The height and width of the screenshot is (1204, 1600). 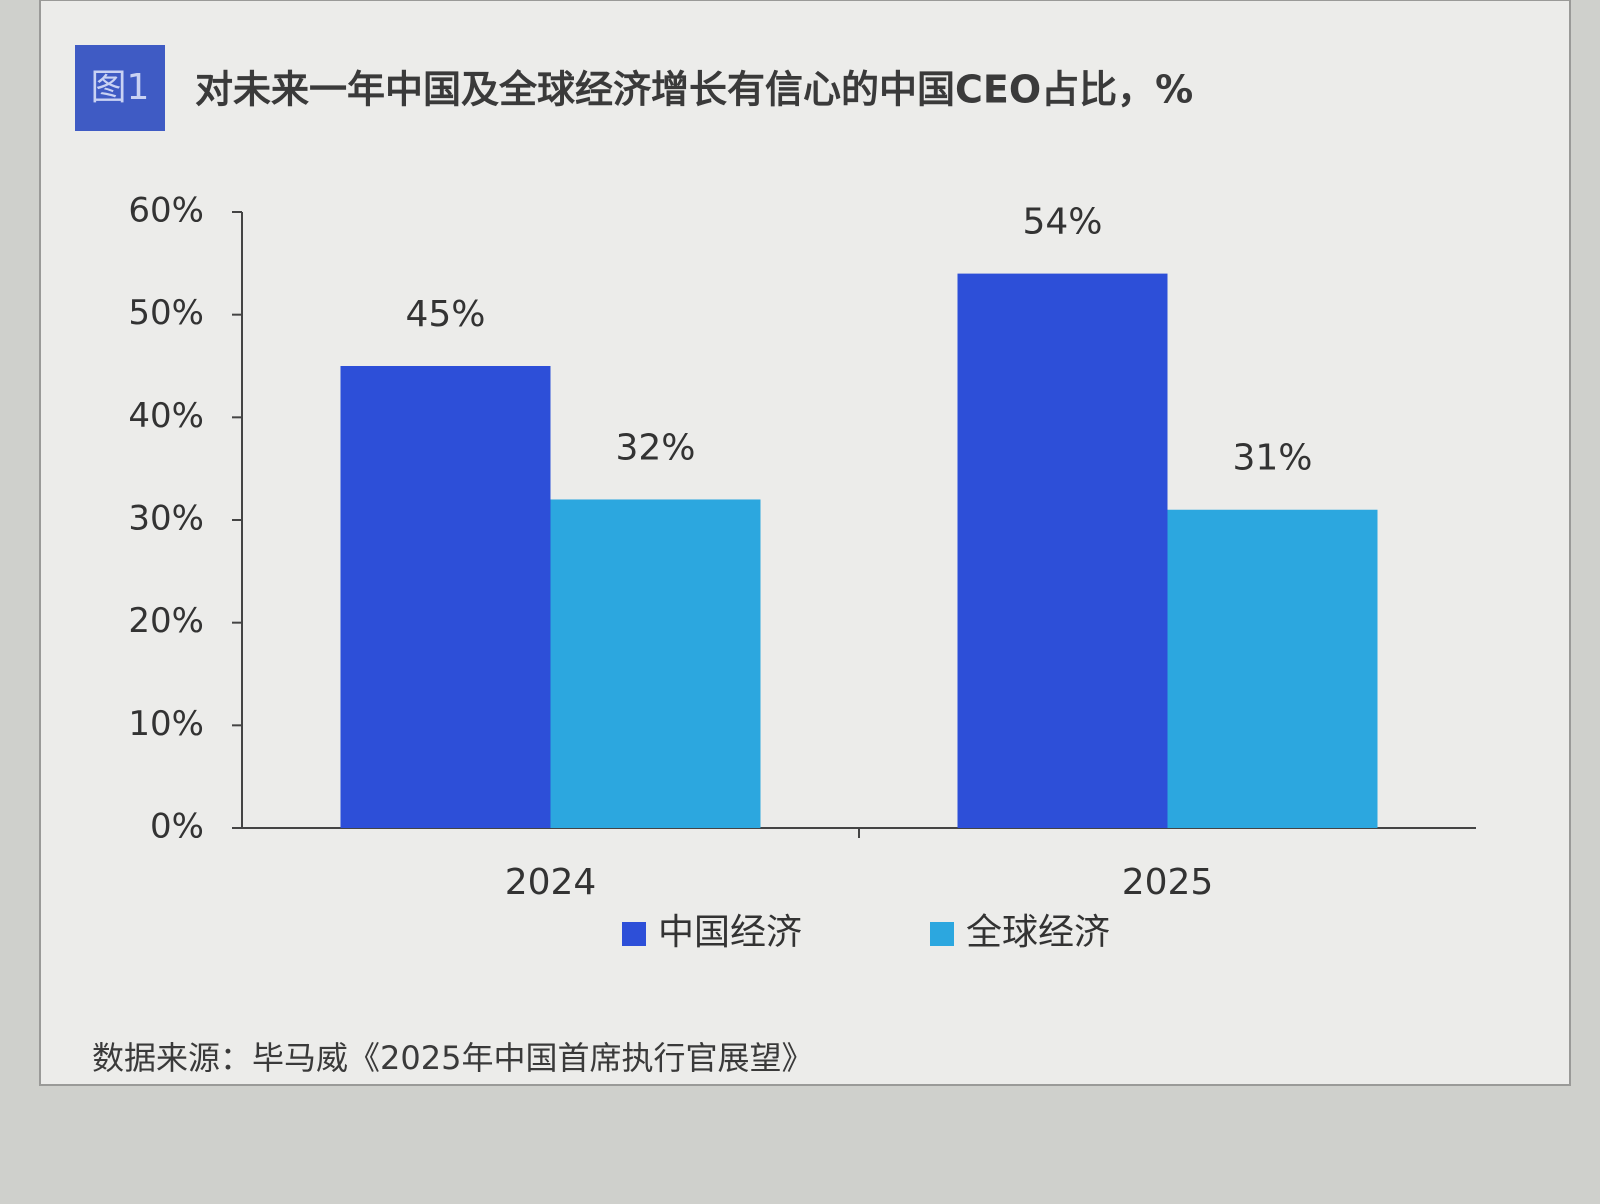 I want to click on figure-label: 图1, so click(x=120, y=87).